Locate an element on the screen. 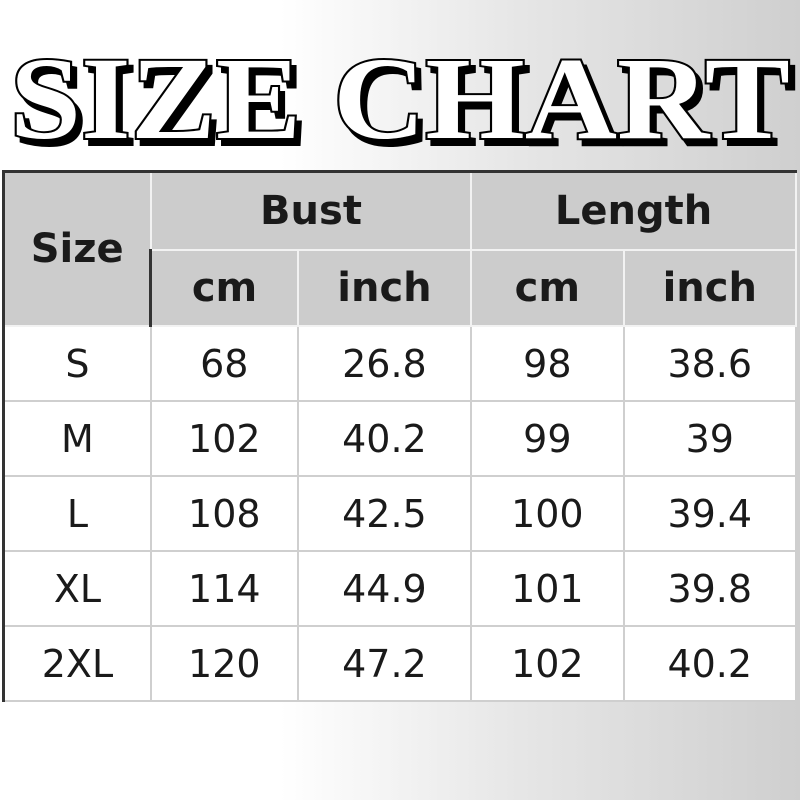 This screenshot has width=800, height=800. table-row: 2XL 120 47.2 102 40.2 is located at coordinates (399, 663).